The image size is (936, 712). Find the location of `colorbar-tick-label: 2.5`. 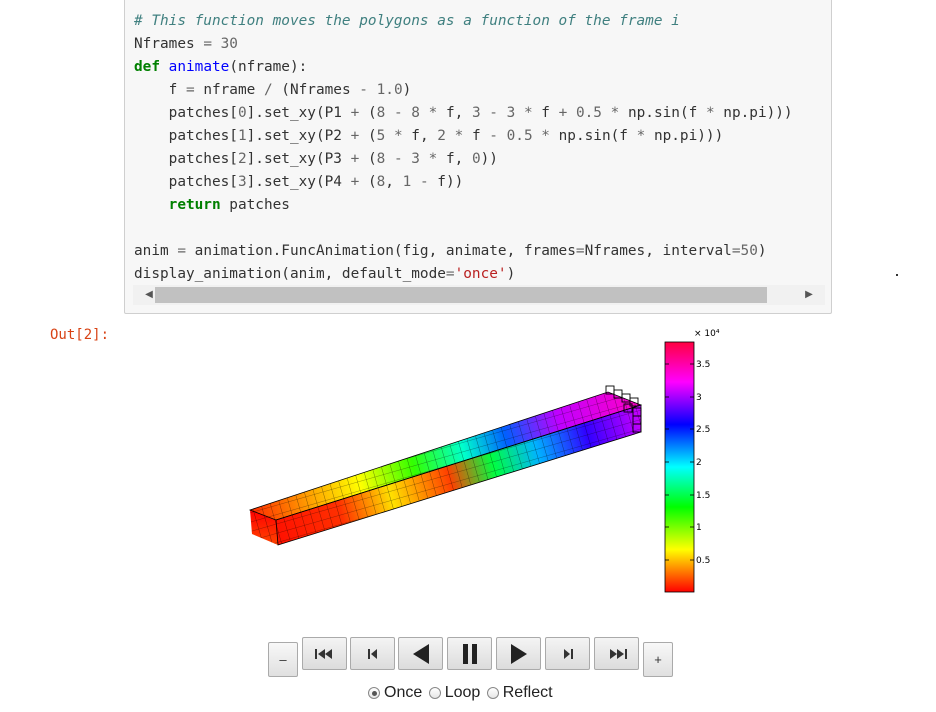

colorbar-tick-label: 2.5 is located at coordinates (703, 430).